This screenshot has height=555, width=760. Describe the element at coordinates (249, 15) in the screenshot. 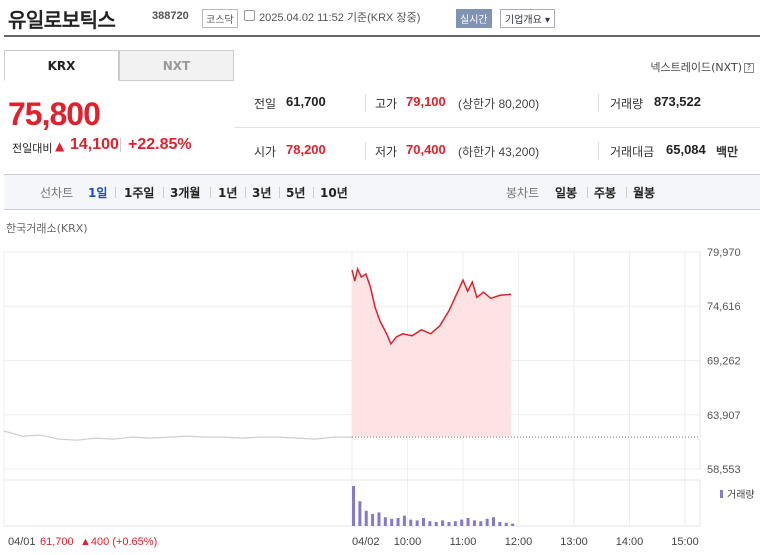

I see `clock-icon` at that location.